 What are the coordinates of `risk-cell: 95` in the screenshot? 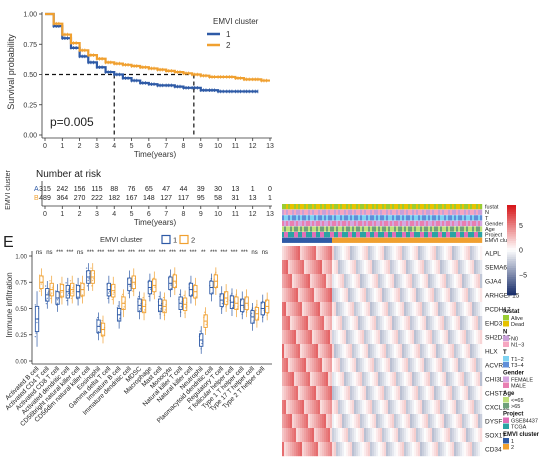 It's located at (201, 198).